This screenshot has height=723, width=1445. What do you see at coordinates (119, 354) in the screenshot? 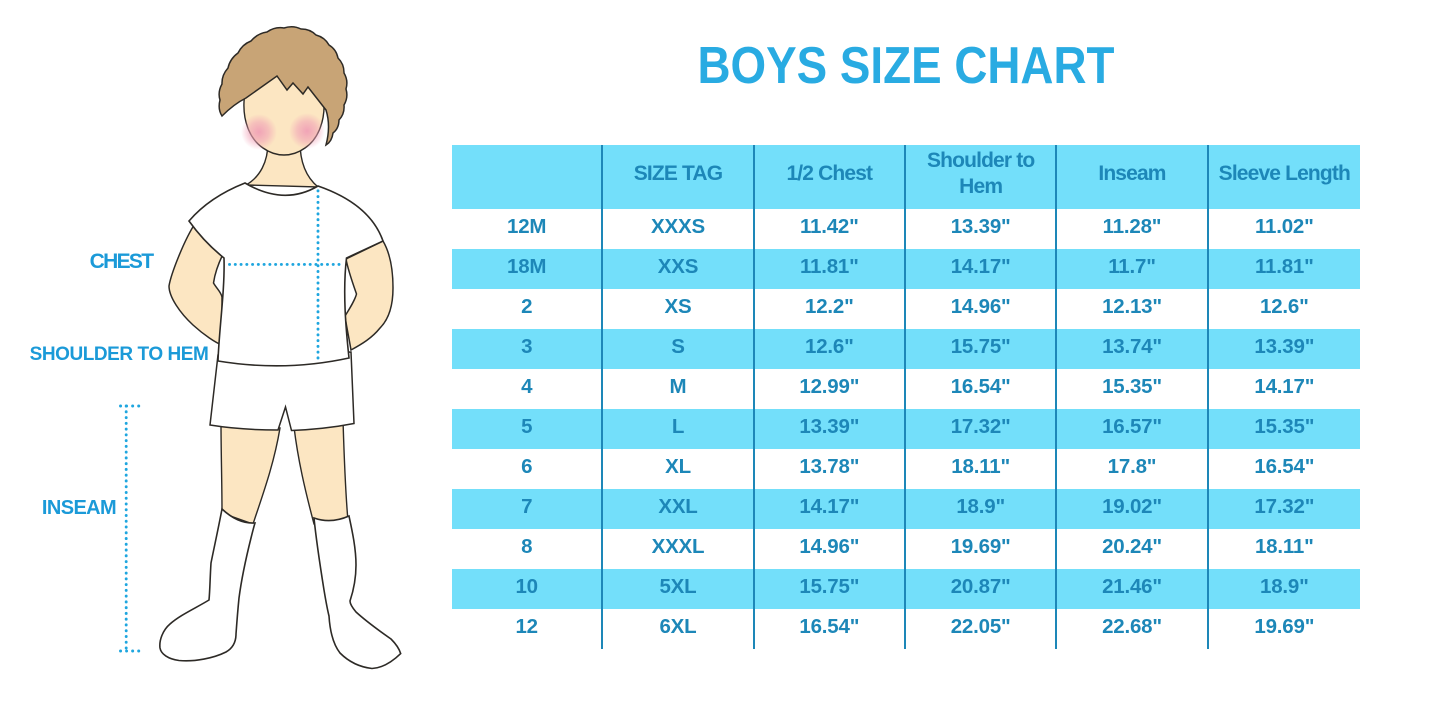
I see `svg-text: SHOULDER TO HEM` at bounding box center [119, 354].